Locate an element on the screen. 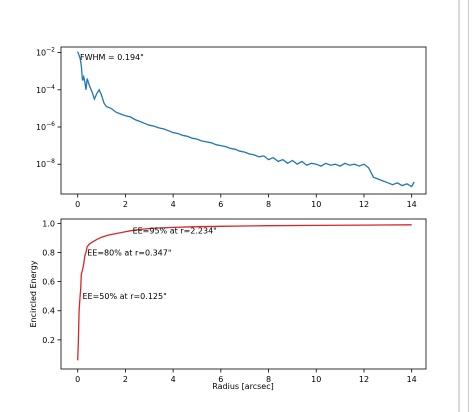 This screenshot has width=474, height=412. bottom-x-tick-label: 0 is located at coordinates (77, 379).